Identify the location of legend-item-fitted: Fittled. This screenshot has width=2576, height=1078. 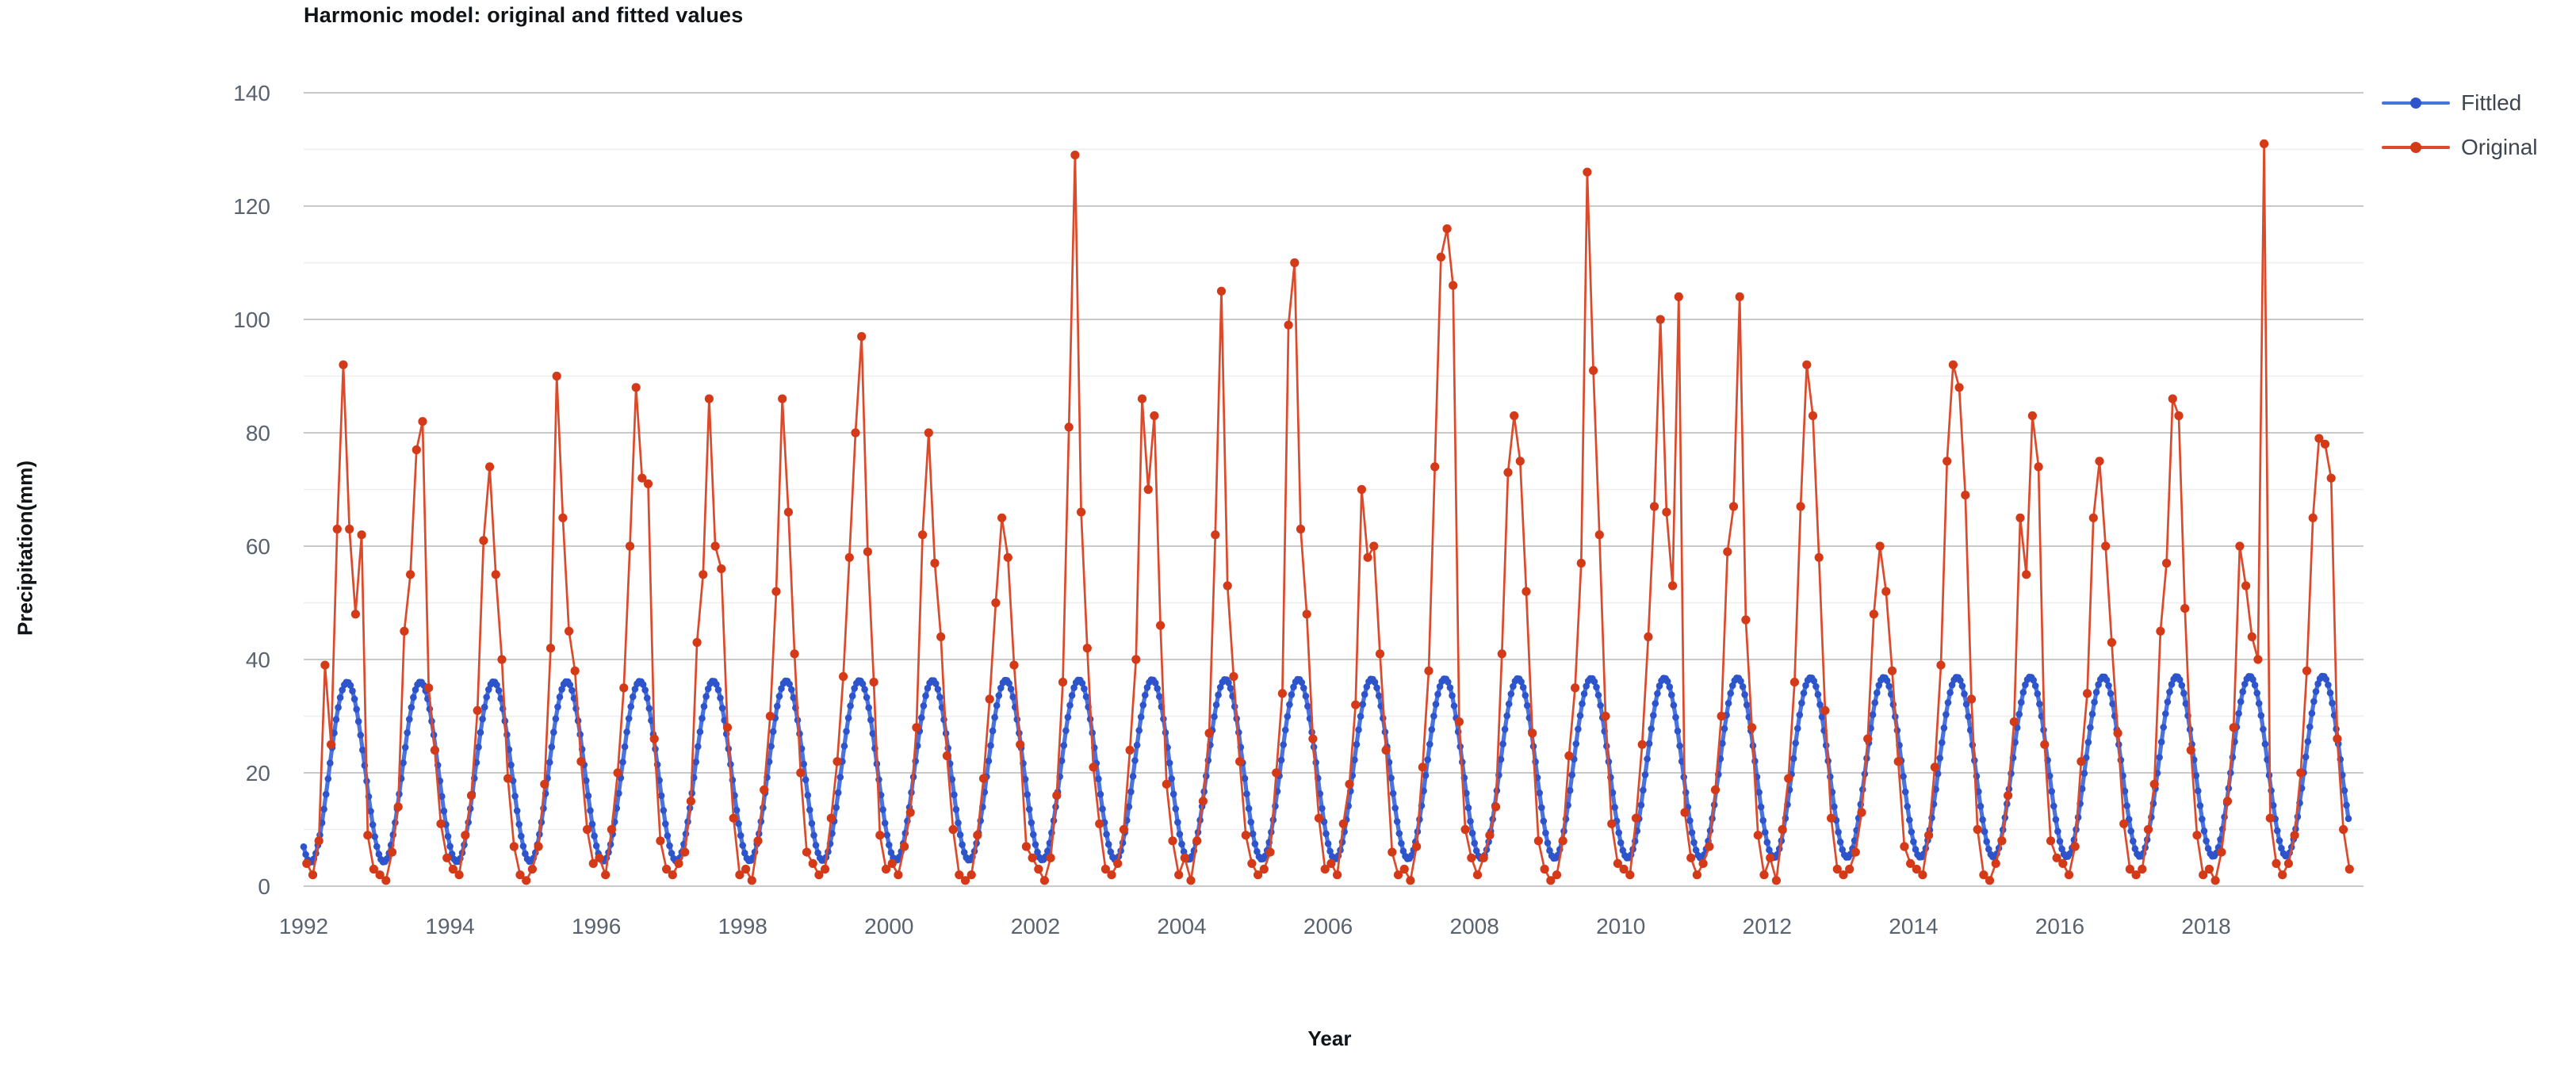
(2459, 103).